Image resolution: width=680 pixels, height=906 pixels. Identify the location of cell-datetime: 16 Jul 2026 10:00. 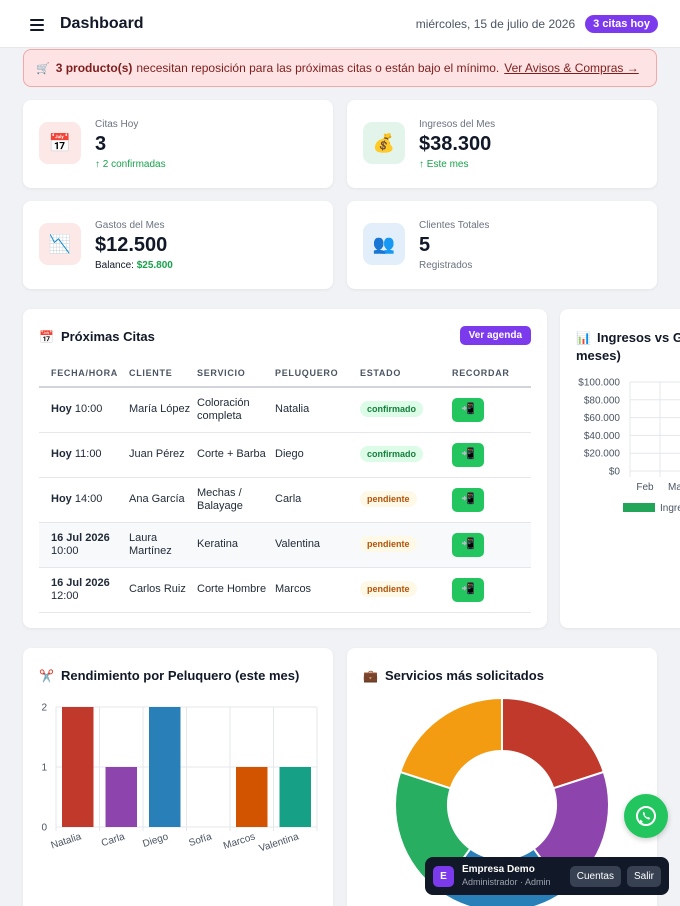
(84, 545).